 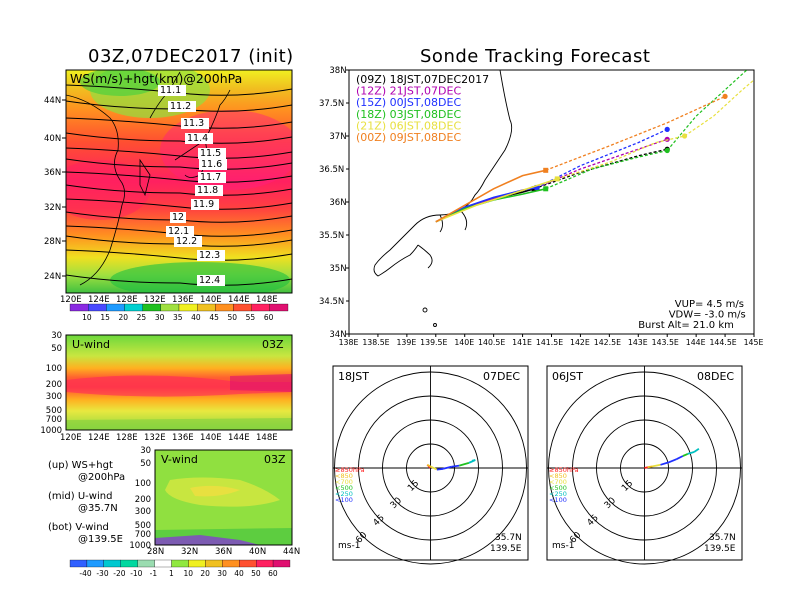 I want to click on left-panel-title: 03Z,07DEC2017 (init), so click(x=191, y=56).